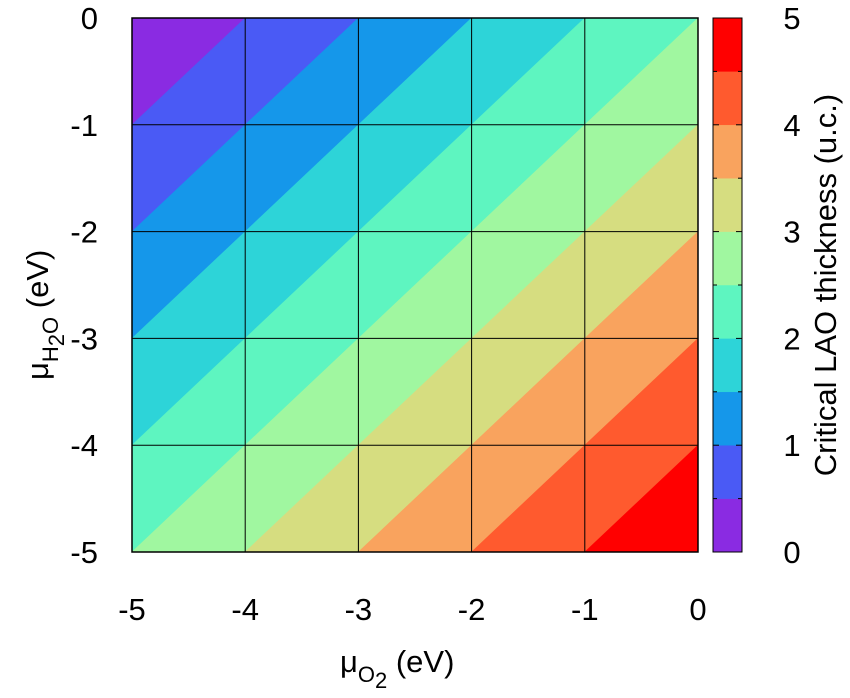 The width and height of the screenshot is (850, 698). I want to click on colorbar-tick-label: 5, so click(791, 18).